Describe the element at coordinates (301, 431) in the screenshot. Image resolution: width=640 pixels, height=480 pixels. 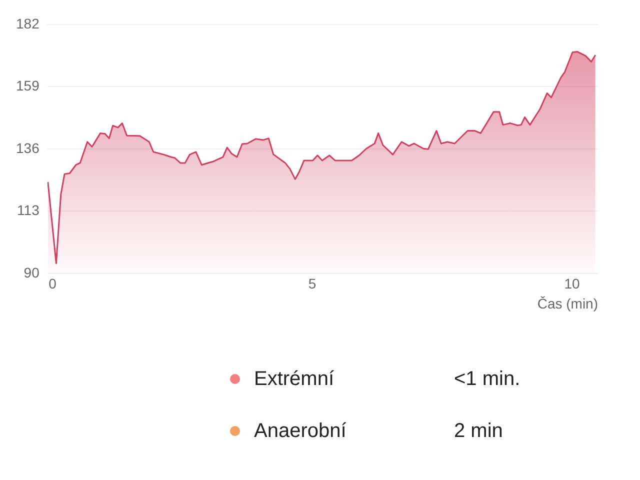
I see `category-label: Anaerobní` at that location.